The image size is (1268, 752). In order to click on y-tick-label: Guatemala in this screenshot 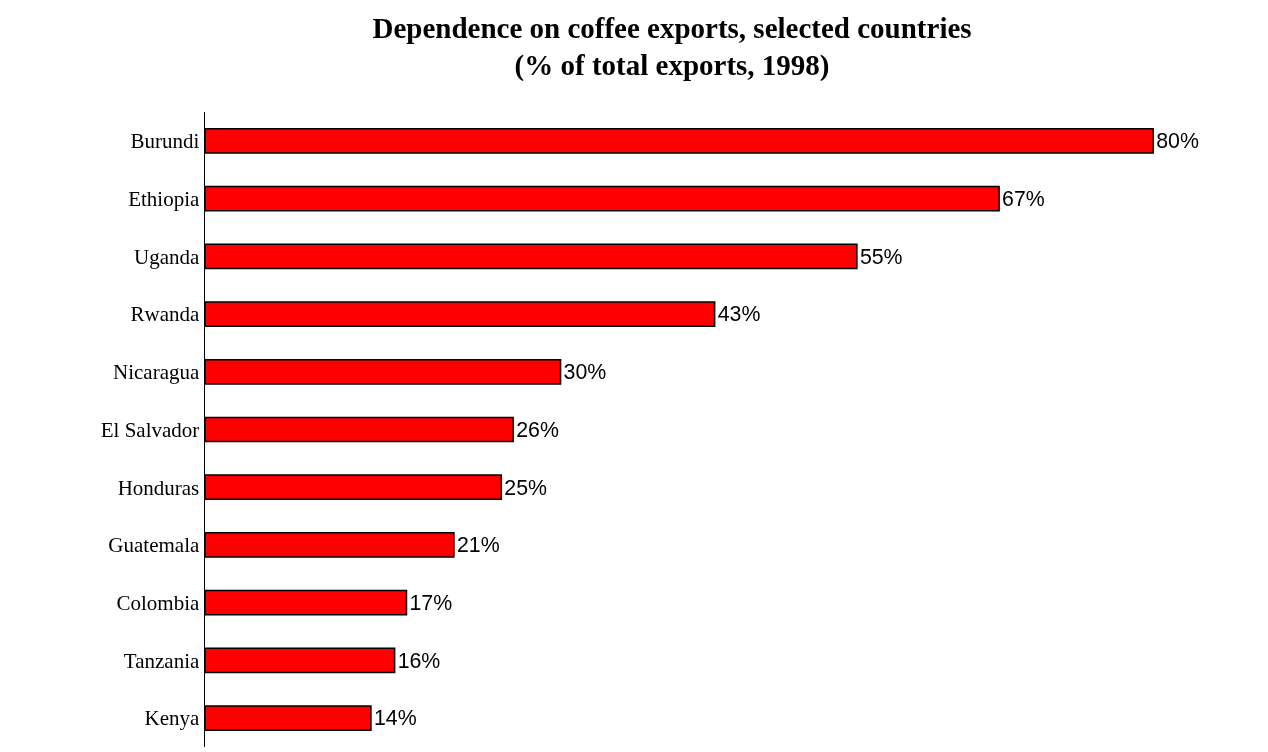, I will do `click(154, 545)`.